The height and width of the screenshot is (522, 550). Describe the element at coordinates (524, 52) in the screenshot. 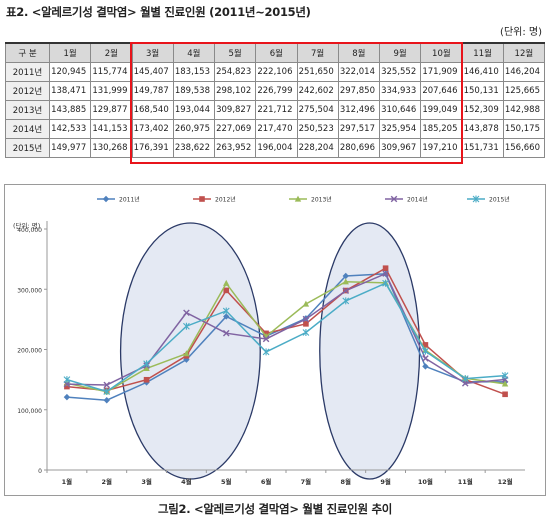

I see `table-header-month: 12월` at that location.